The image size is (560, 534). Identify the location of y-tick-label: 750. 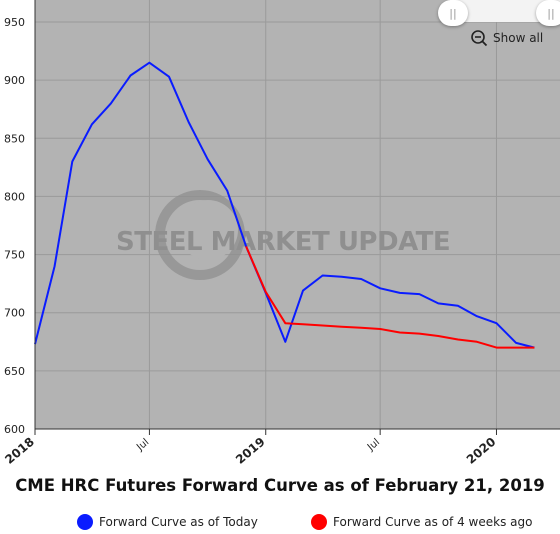
(14, 255).